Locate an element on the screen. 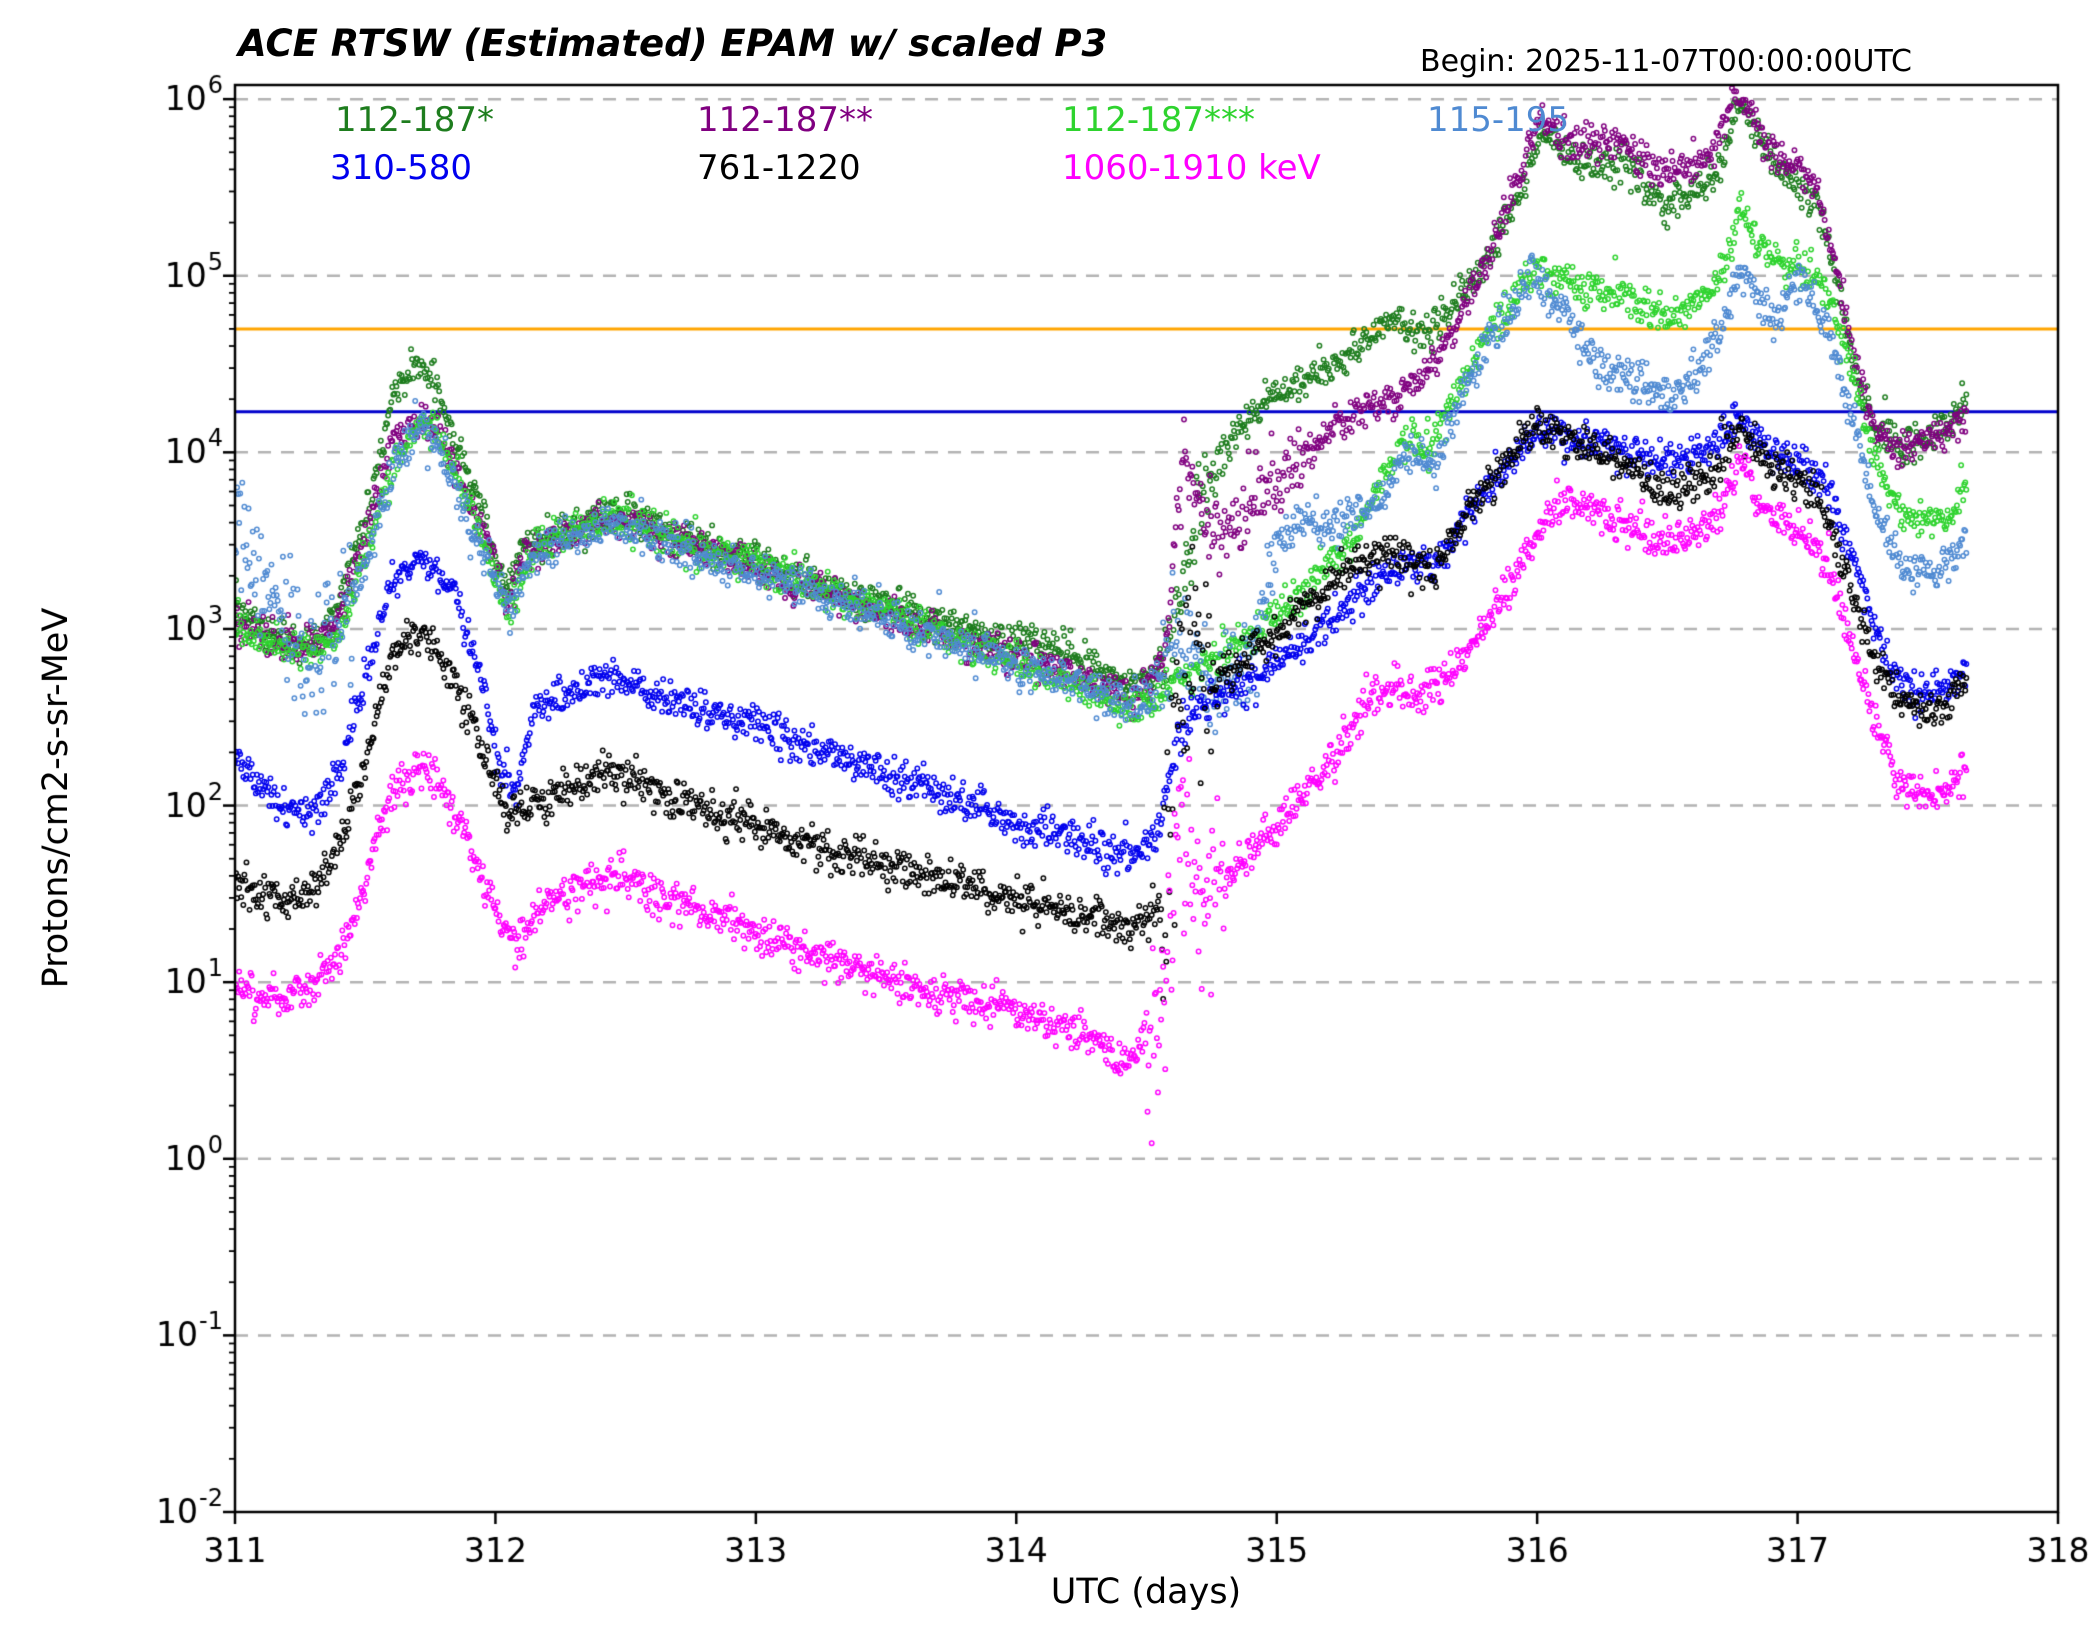  legend-item-310-580: 310-580 is located at coordinates (401, 168).